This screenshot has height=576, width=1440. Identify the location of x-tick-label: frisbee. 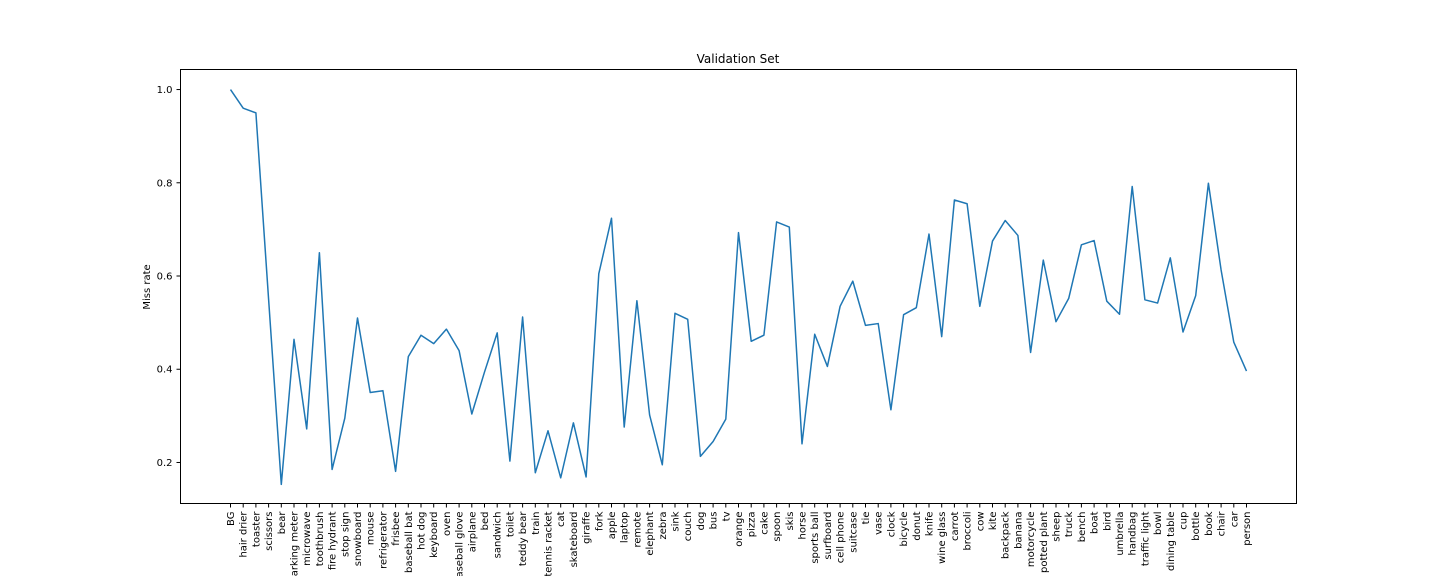
(396, 529).